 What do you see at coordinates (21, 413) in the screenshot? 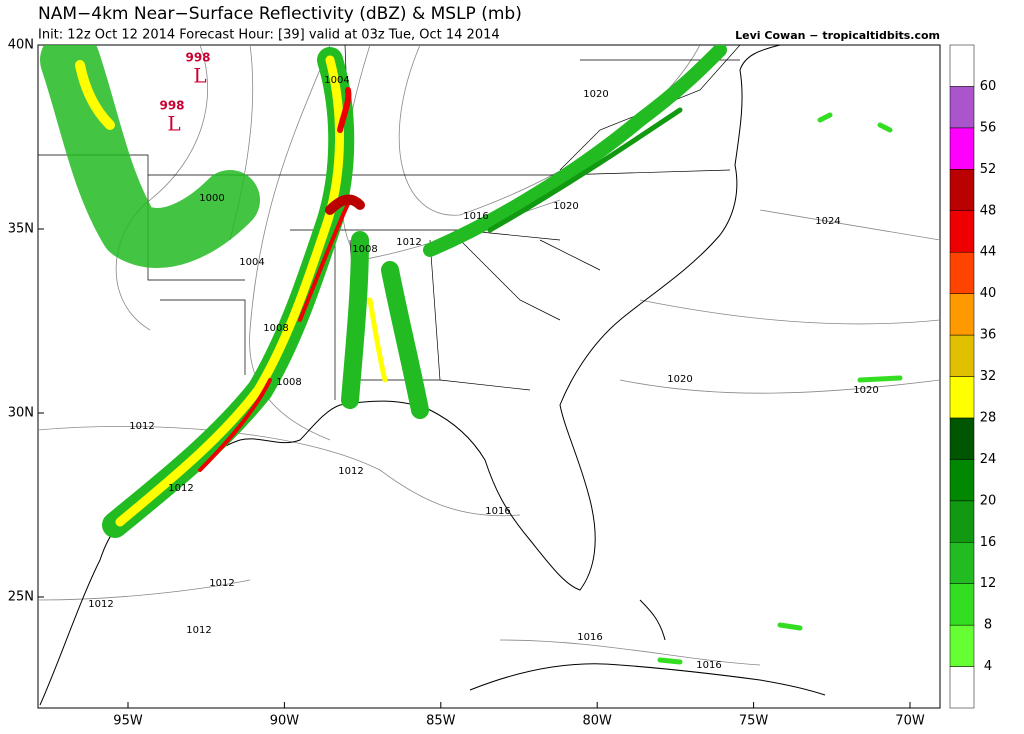
I see `lat-label: 30N` at bounding box center [21, 413].